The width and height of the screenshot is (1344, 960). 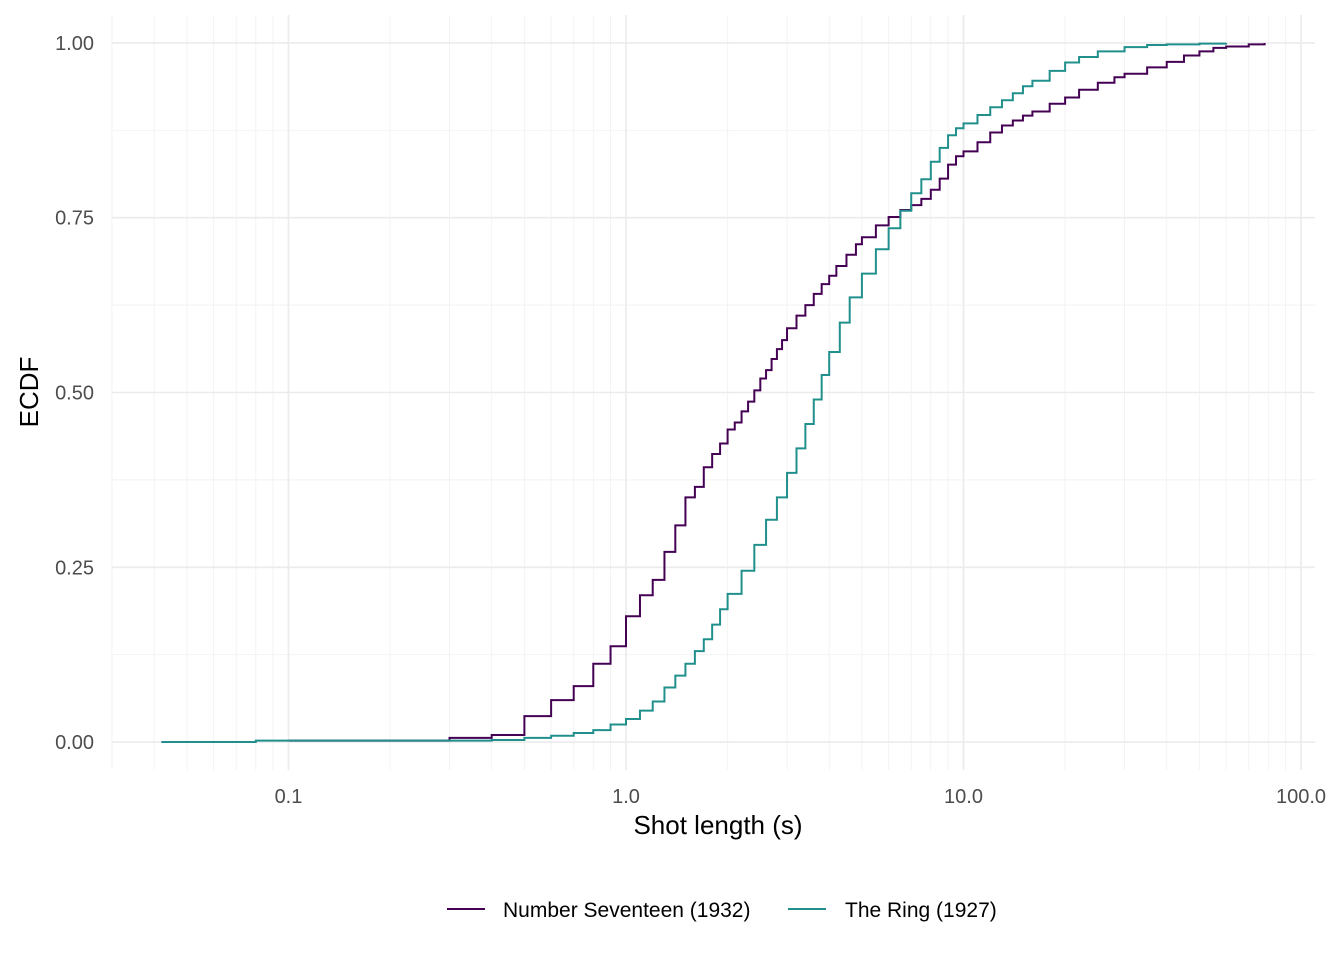 What do you see at coordinates (29, 392) in the screenshot?
I see `y-axis-title: ECDF` at bounding box center [29, 392].